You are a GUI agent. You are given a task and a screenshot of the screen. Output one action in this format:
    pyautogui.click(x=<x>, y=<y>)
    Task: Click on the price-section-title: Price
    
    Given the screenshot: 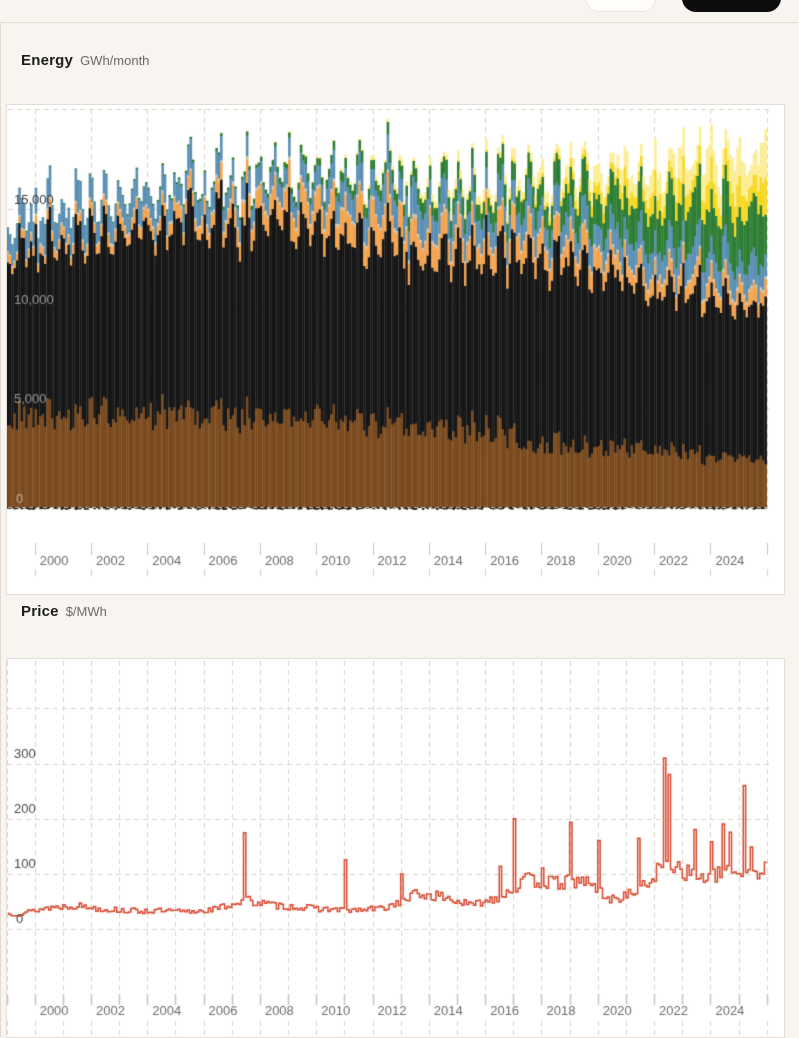 What is the action you would take?
    pyautogui.click(x=40, y=611)
    